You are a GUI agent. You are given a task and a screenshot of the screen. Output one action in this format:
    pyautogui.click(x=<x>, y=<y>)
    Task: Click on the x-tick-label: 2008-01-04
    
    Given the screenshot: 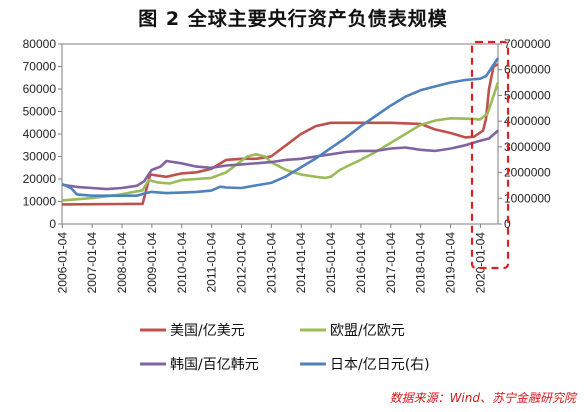 What is the action you would take?
    pyautogui.click(x=122, y=263)
    